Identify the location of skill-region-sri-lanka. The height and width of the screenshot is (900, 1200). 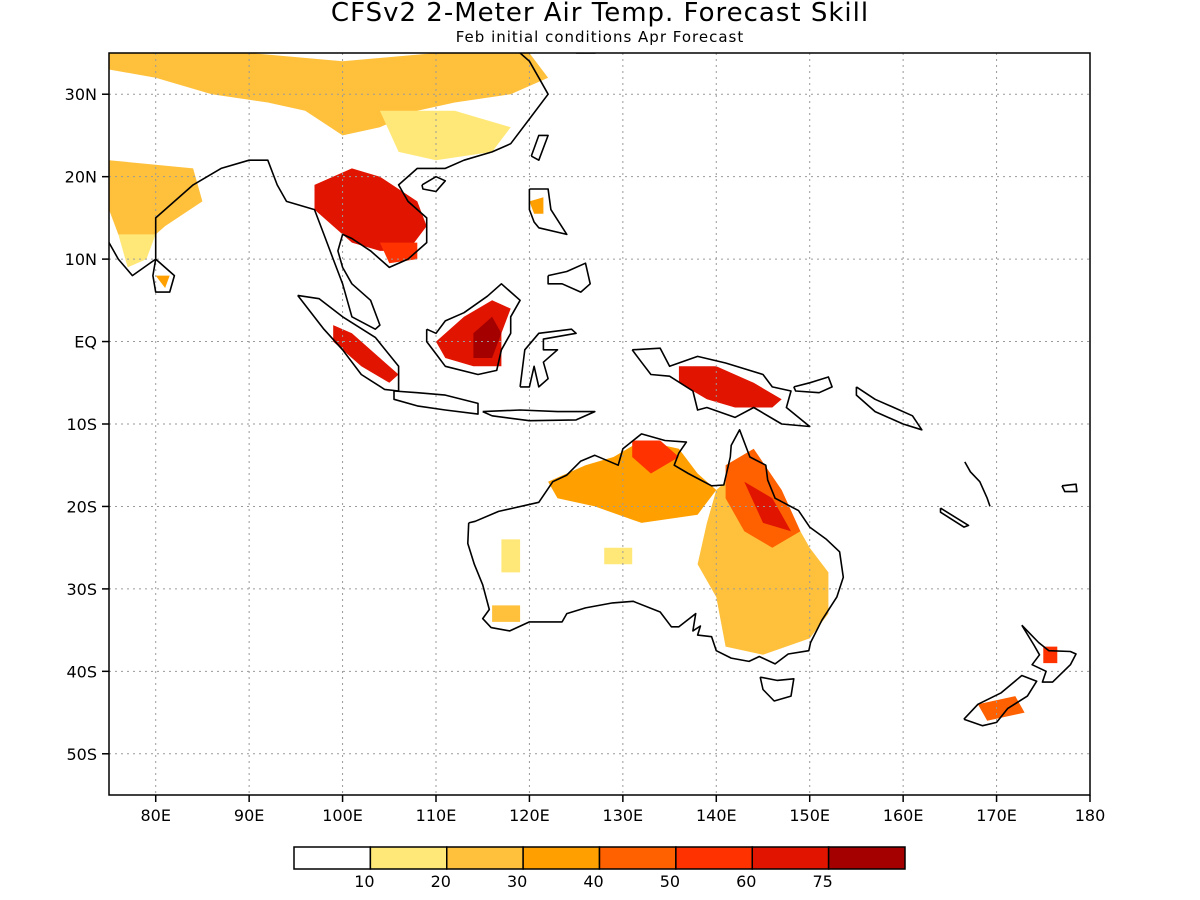
(162, 281).